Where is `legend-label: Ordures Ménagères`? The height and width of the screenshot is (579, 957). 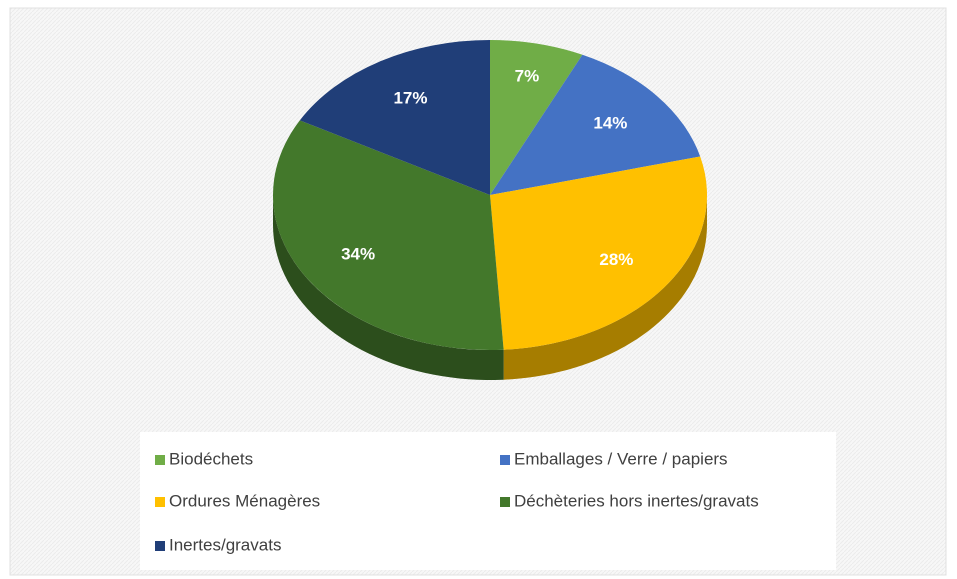
legend-label: Ordures Ménagères is located at coordinates (244, 500).